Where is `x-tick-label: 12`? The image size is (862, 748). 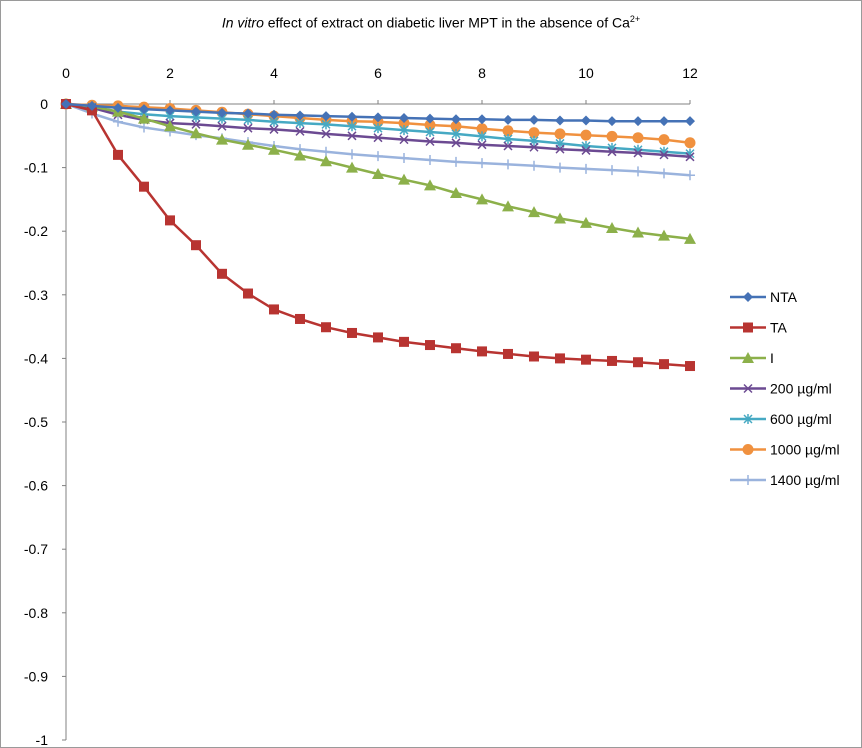 x-tick-label: 12 is located at coordinates (690, 73).